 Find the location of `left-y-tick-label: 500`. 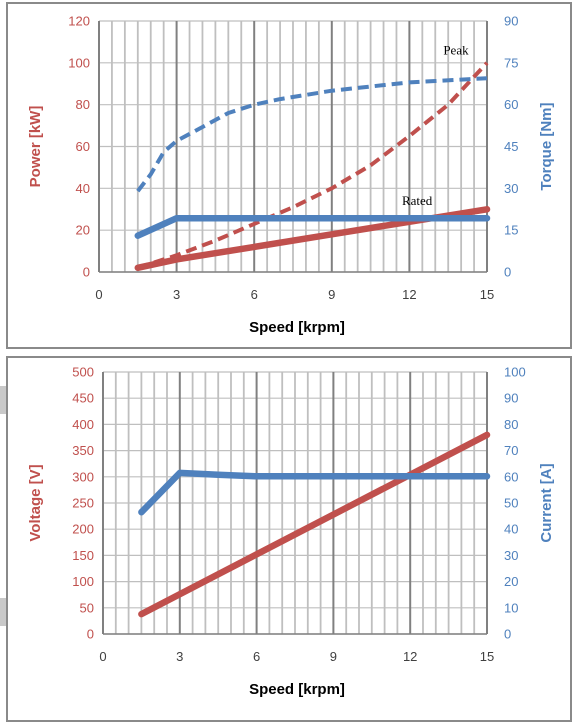

left-y-tick-label: 500 is located at coordinates (83, 372).